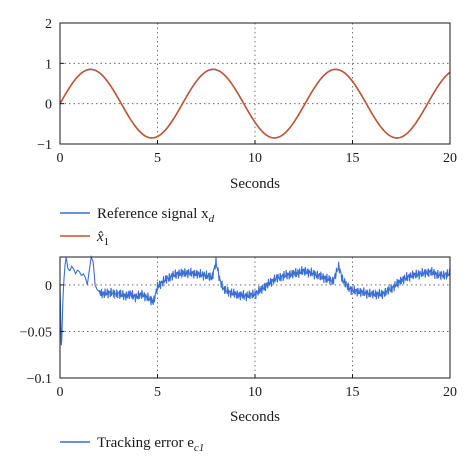 The height and width of the screenshot is (465, 474). I want to click on chart-top-series, so click(255, 103).